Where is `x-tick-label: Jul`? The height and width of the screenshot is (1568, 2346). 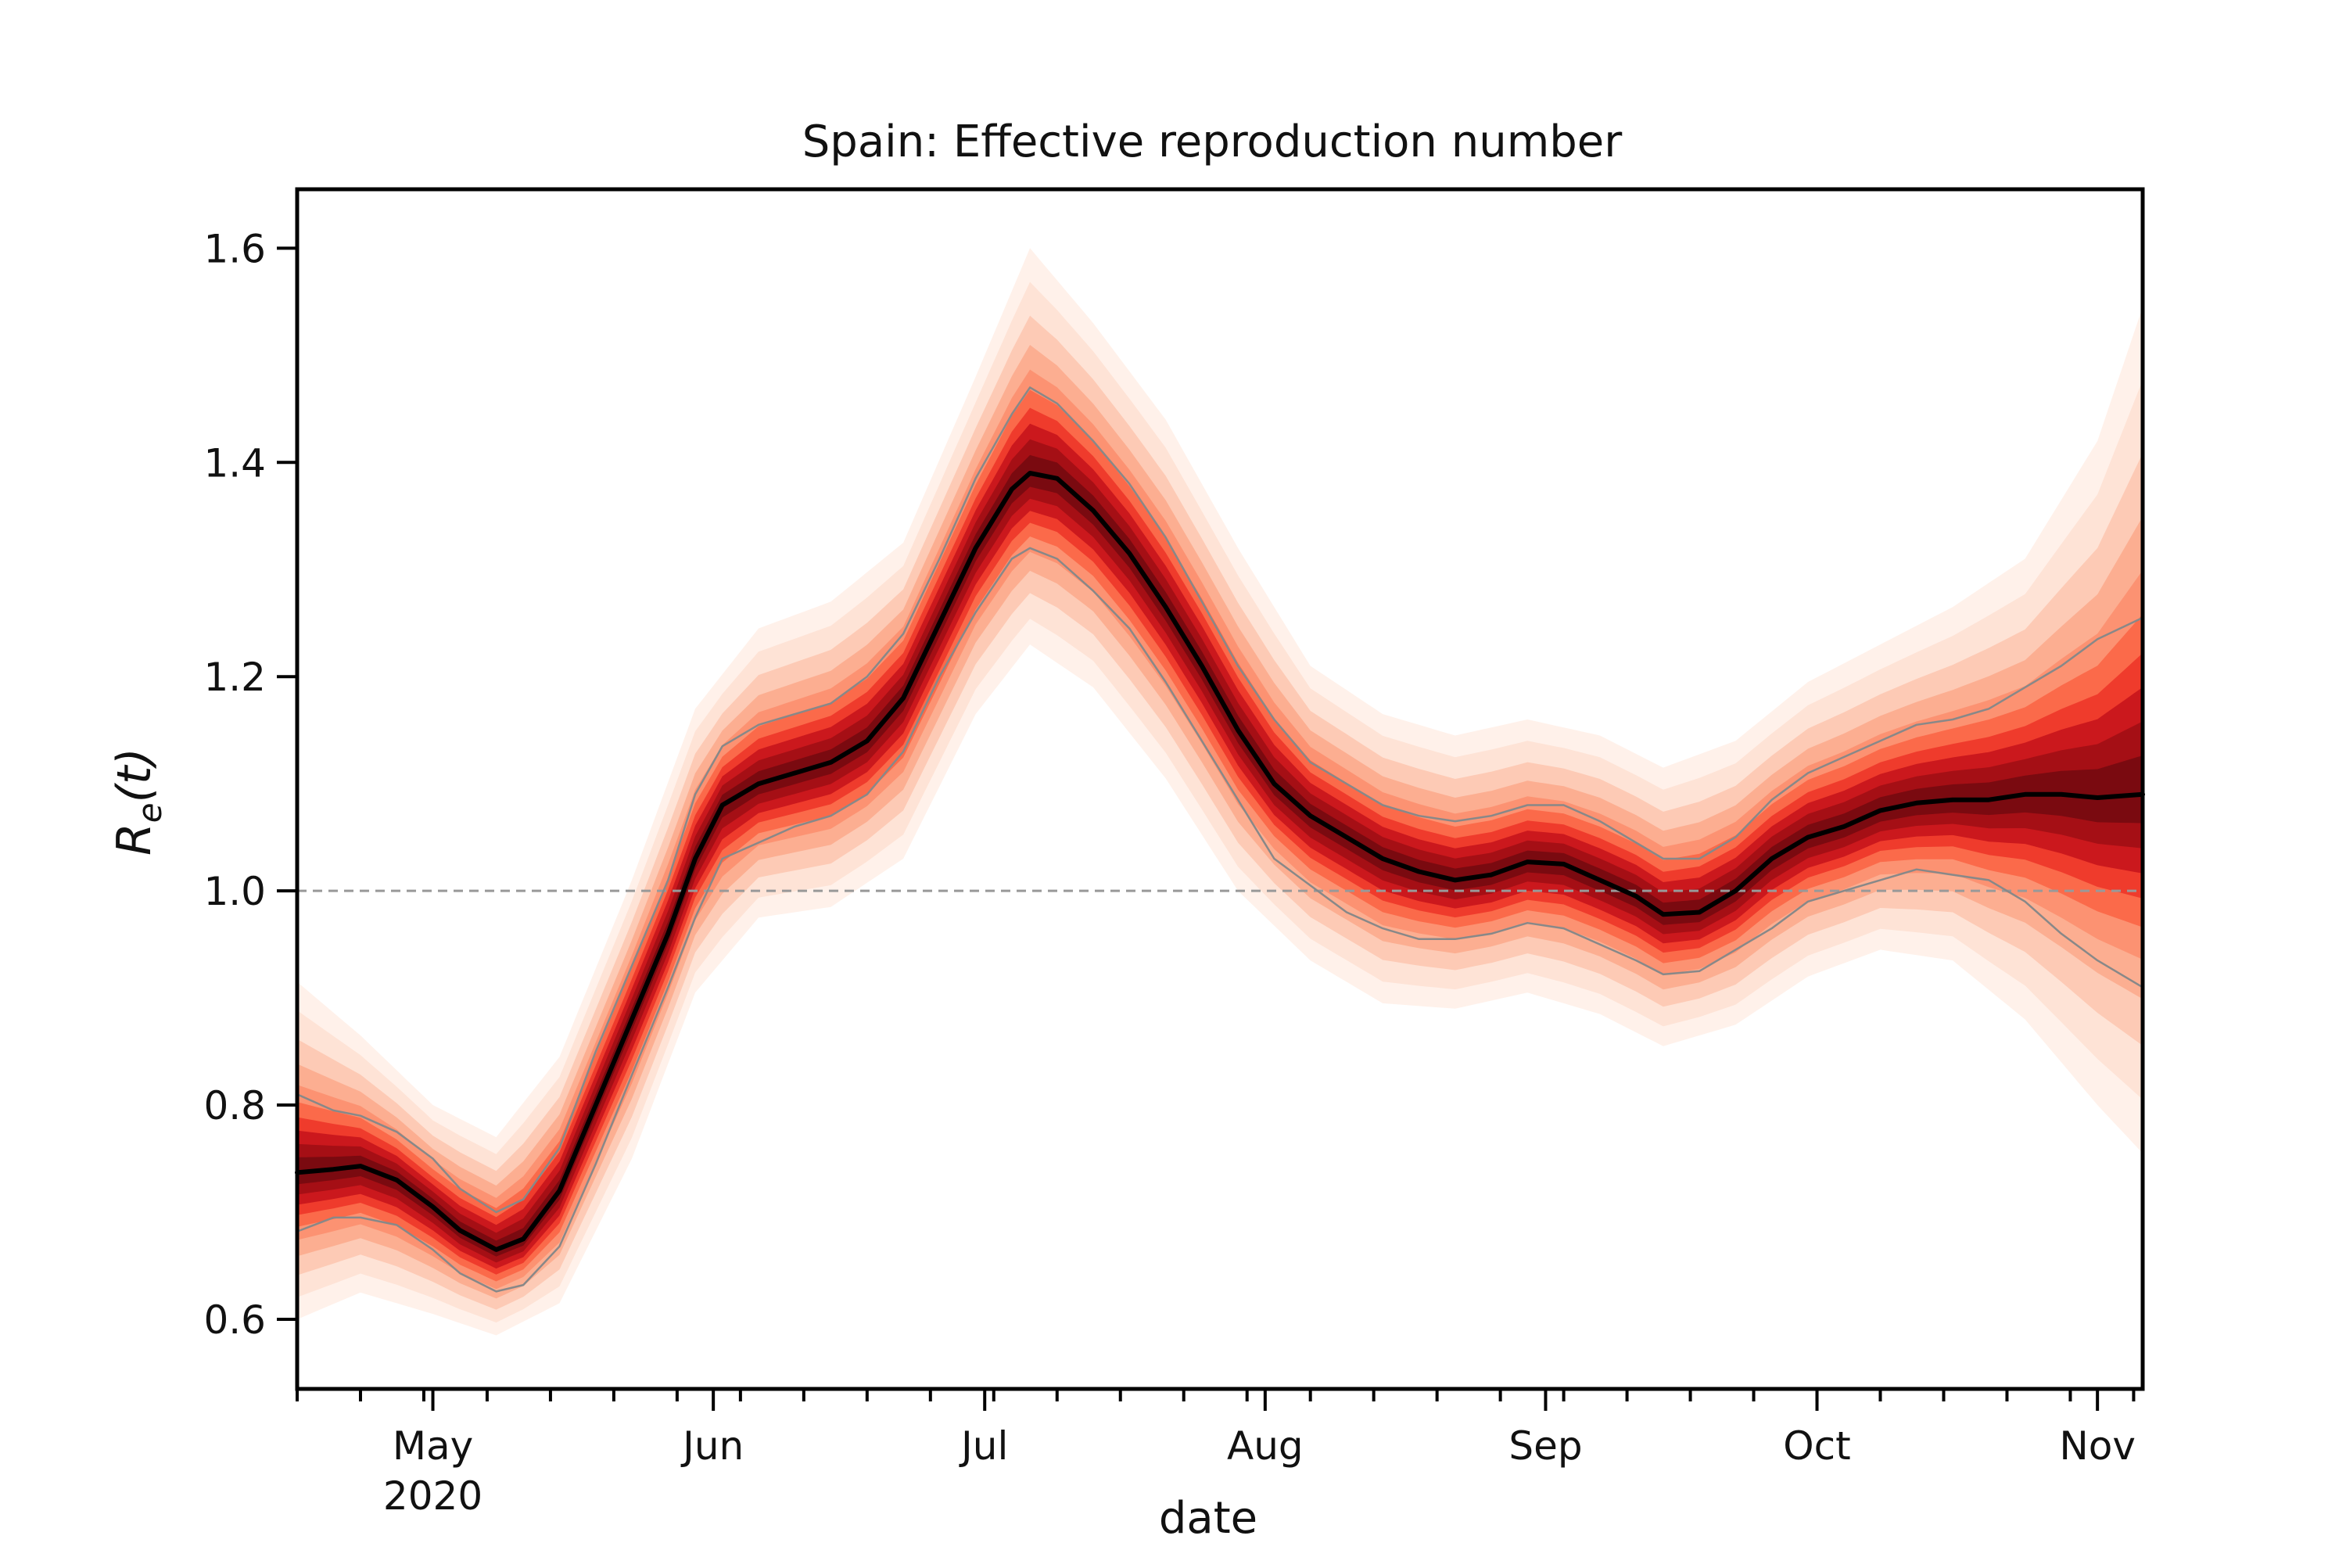
x-tick-label: Jul is located at coordinates (983, 1446).